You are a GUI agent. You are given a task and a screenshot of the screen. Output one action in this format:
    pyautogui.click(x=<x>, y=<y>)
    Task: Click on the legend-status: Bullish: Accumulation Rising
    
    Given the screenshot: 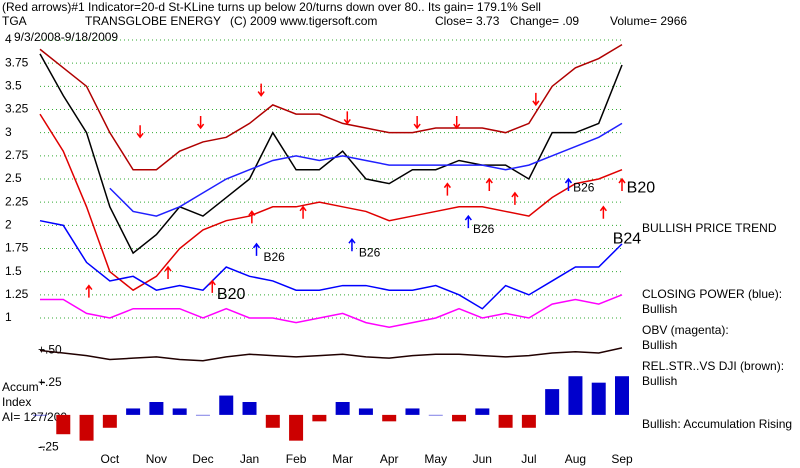 What is the action you would take?
    pyautogui.click(x=717, y=424)
    